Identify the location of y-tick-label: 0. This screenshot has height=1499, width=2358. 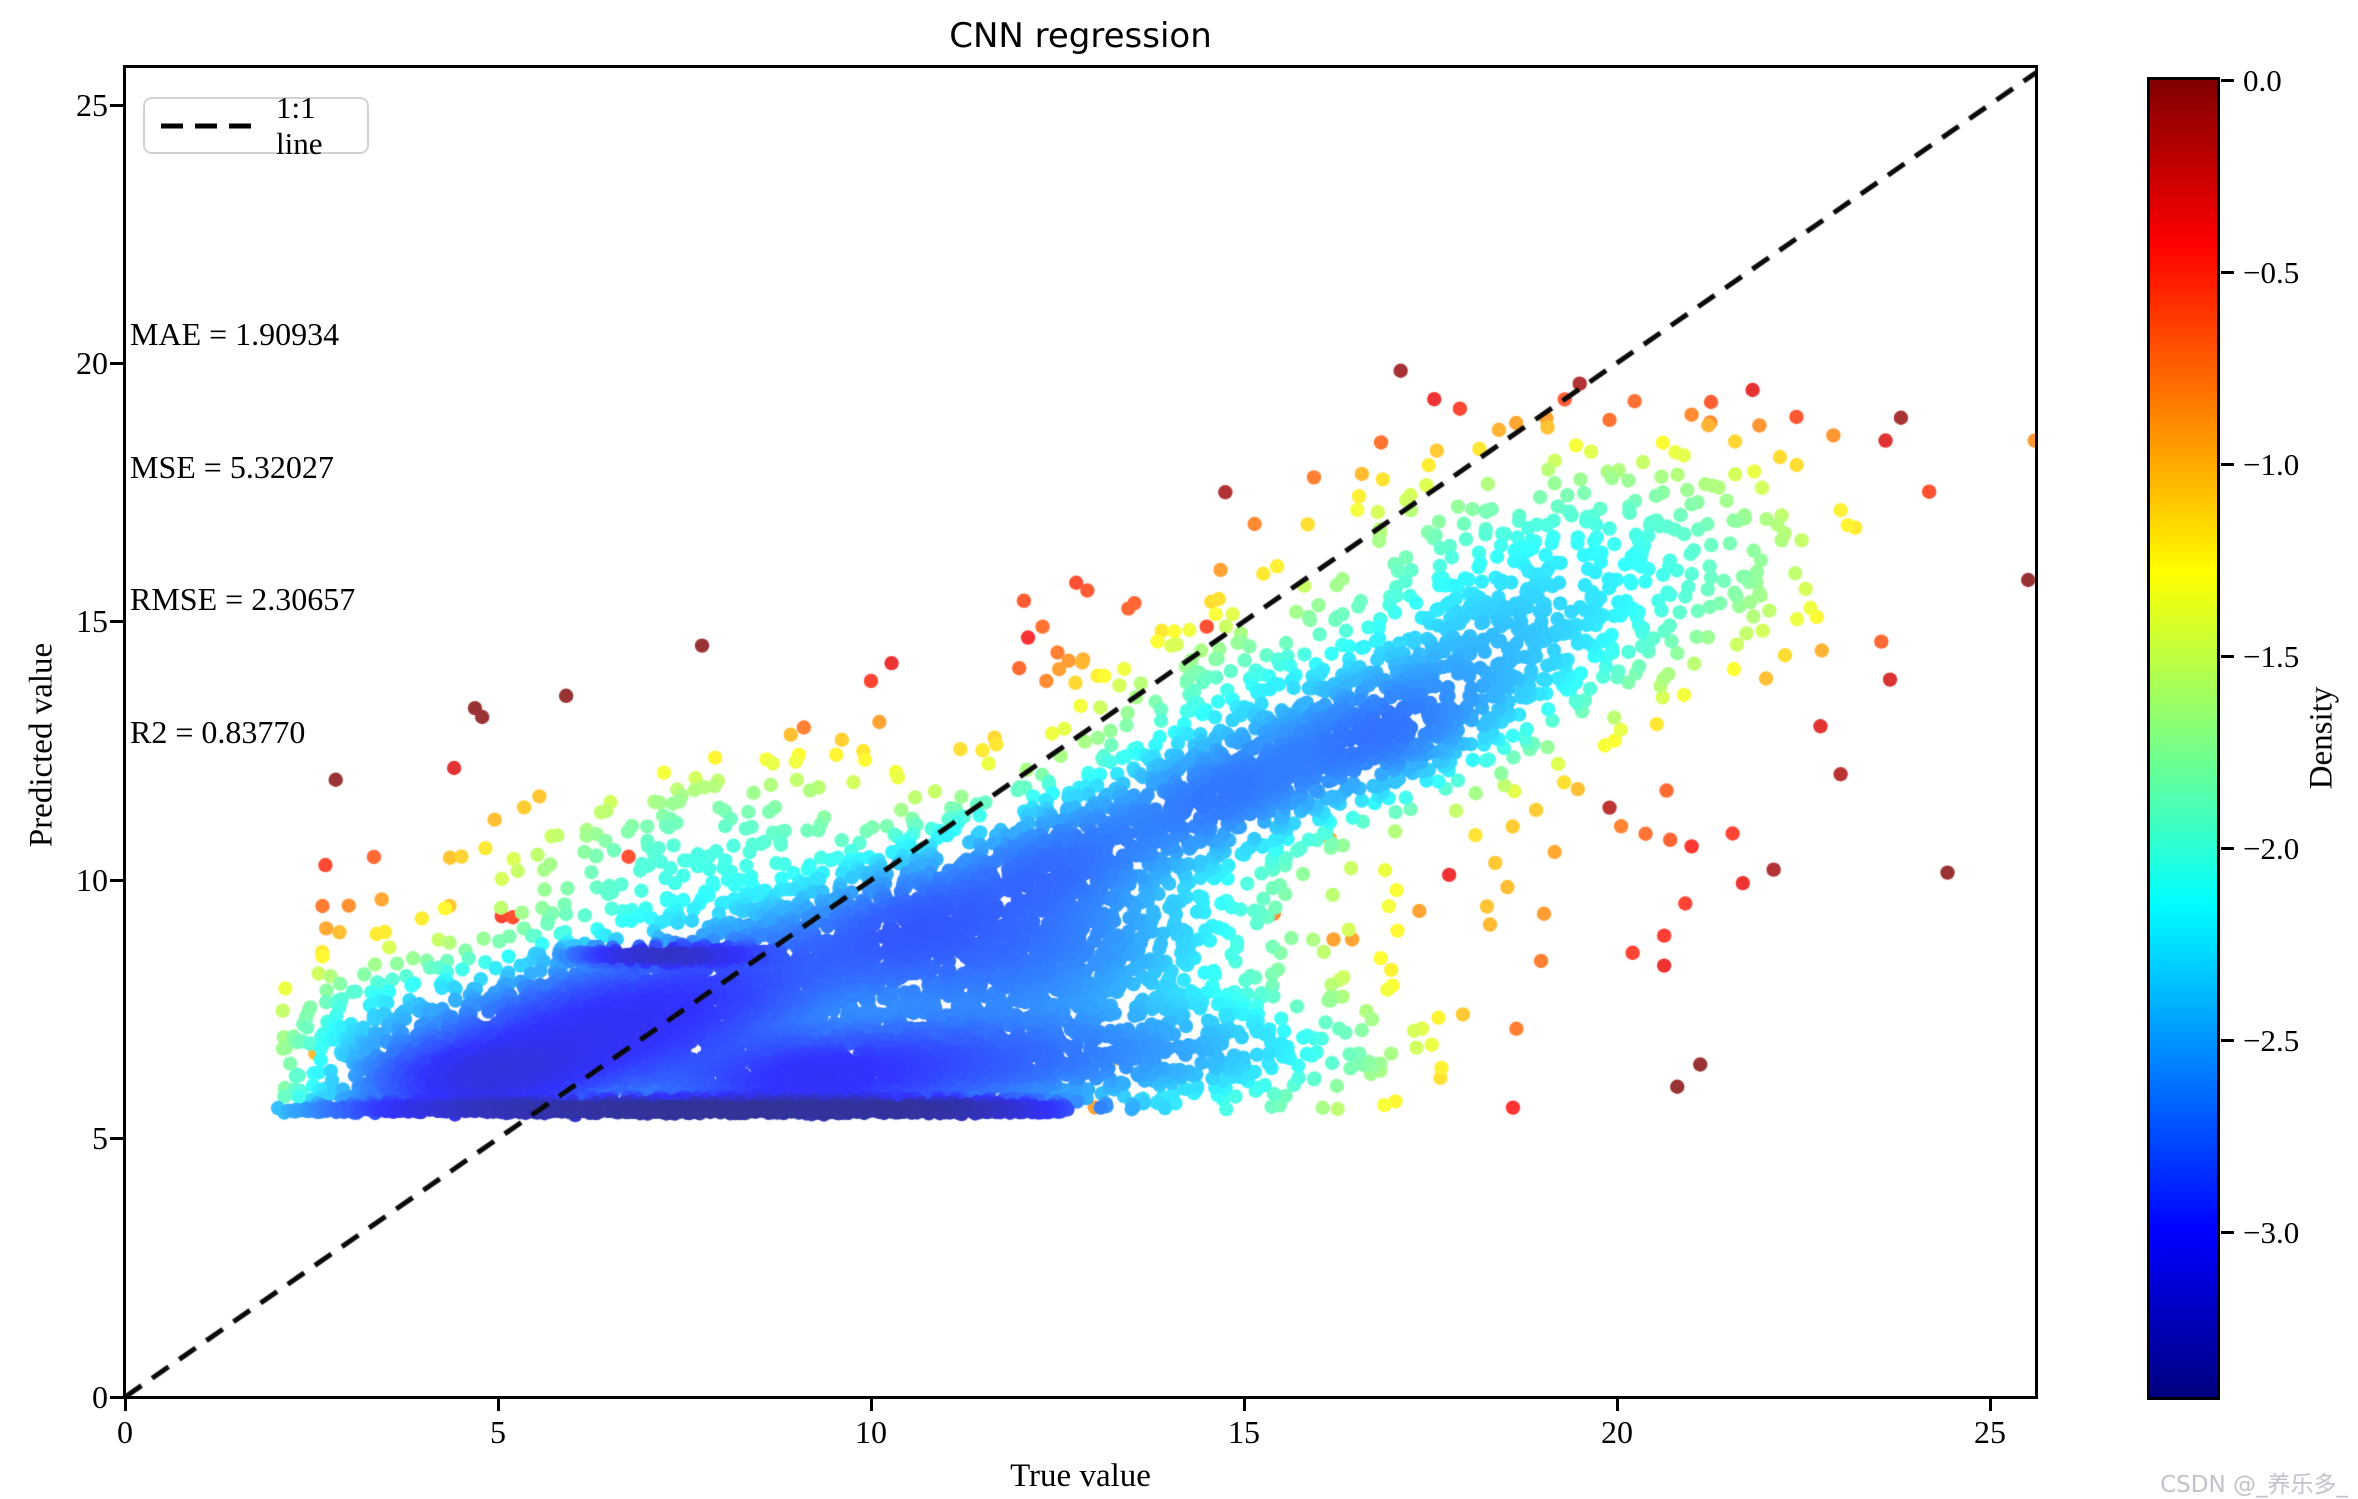
(100, 1397).